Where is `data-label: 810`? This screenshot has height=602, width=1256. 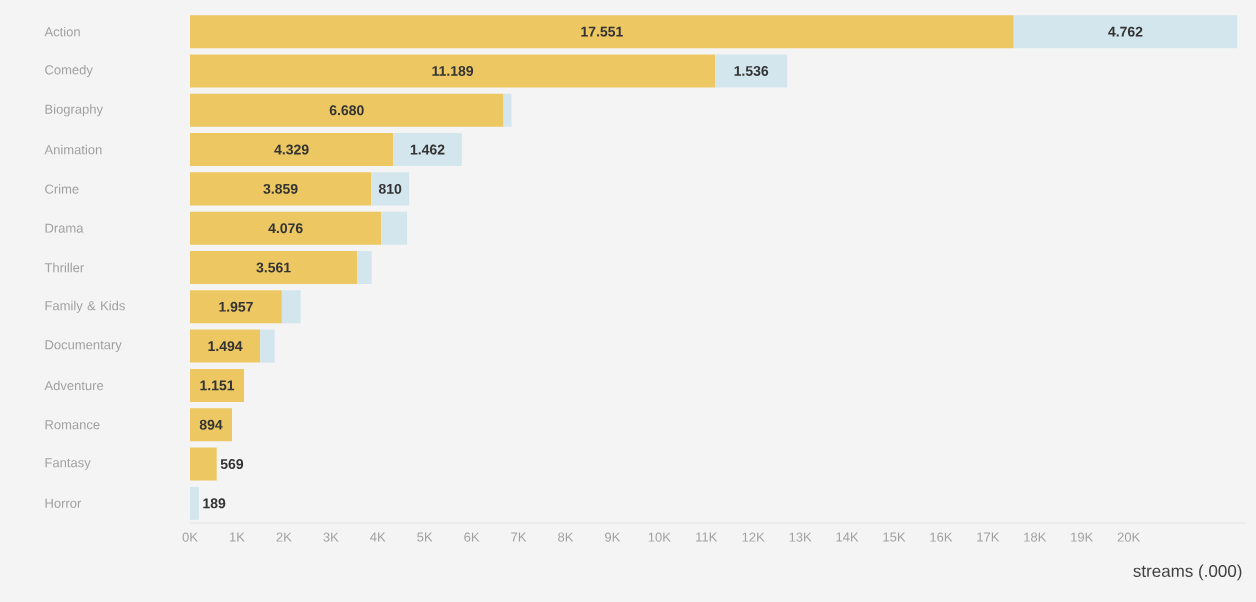
data-label: 810 is located at coordinates (390, 188).